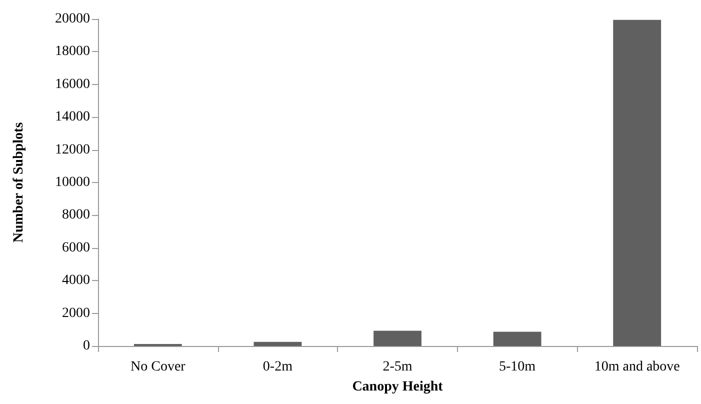  I want to click on x-tick-label: 10m and above, so click(637, 367).